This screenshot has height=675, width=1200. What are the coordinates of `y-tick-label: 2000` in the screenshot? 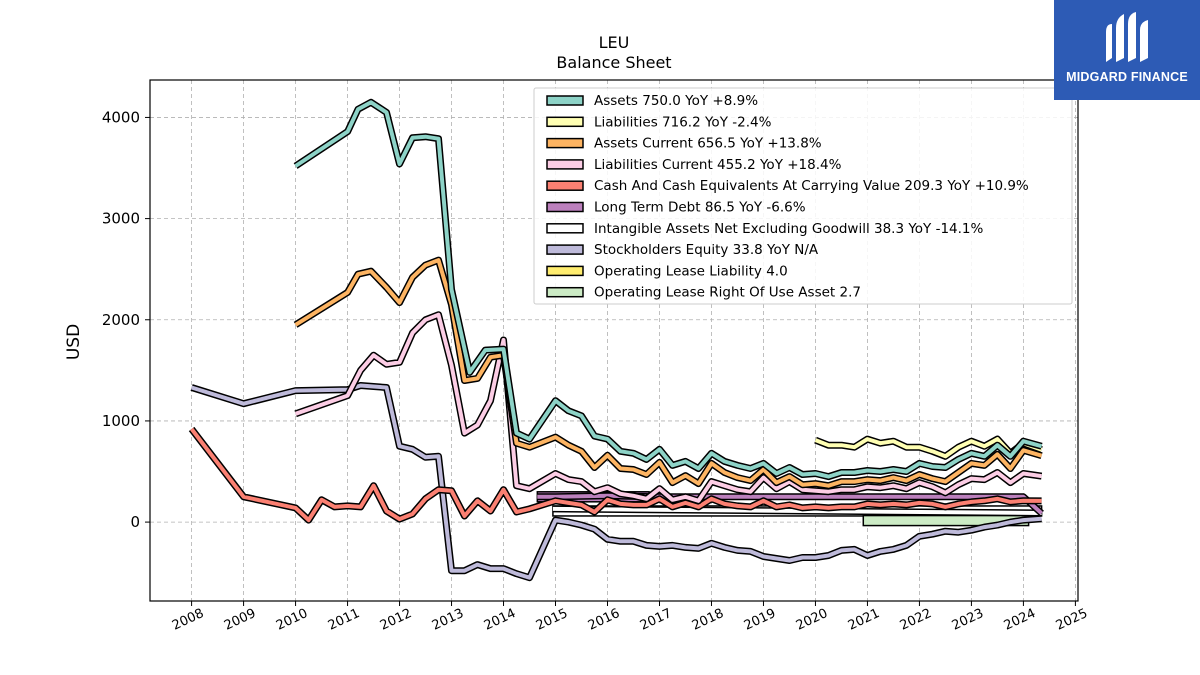 It's located at (121, 320).